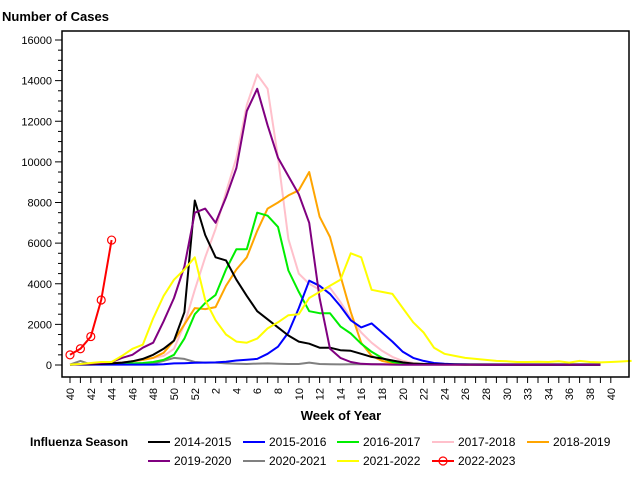 The height and width of the screenshot is (480, 640). What do you see at coordinates (196, 394) in the screenshot?
I see `x-tick-label: 52` at bounding box center [196, 394].